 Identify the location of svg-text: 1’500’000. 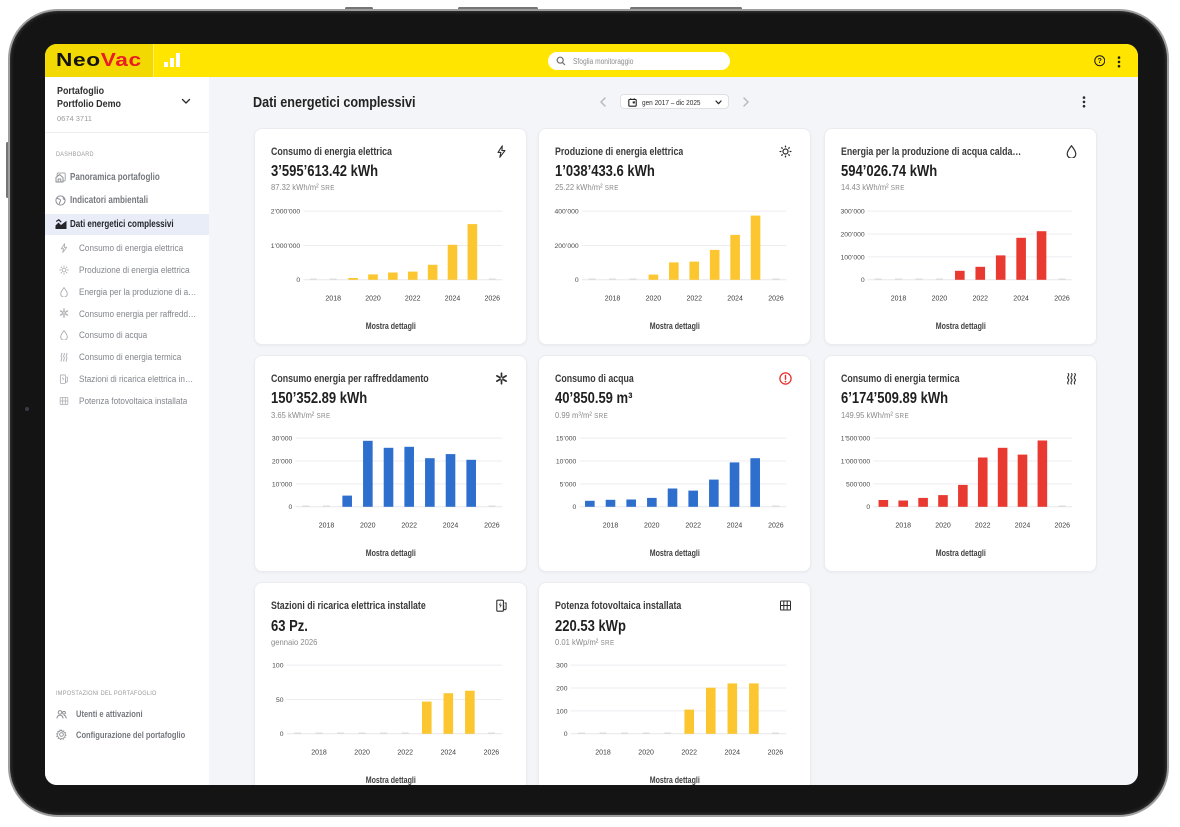
(855, 438).